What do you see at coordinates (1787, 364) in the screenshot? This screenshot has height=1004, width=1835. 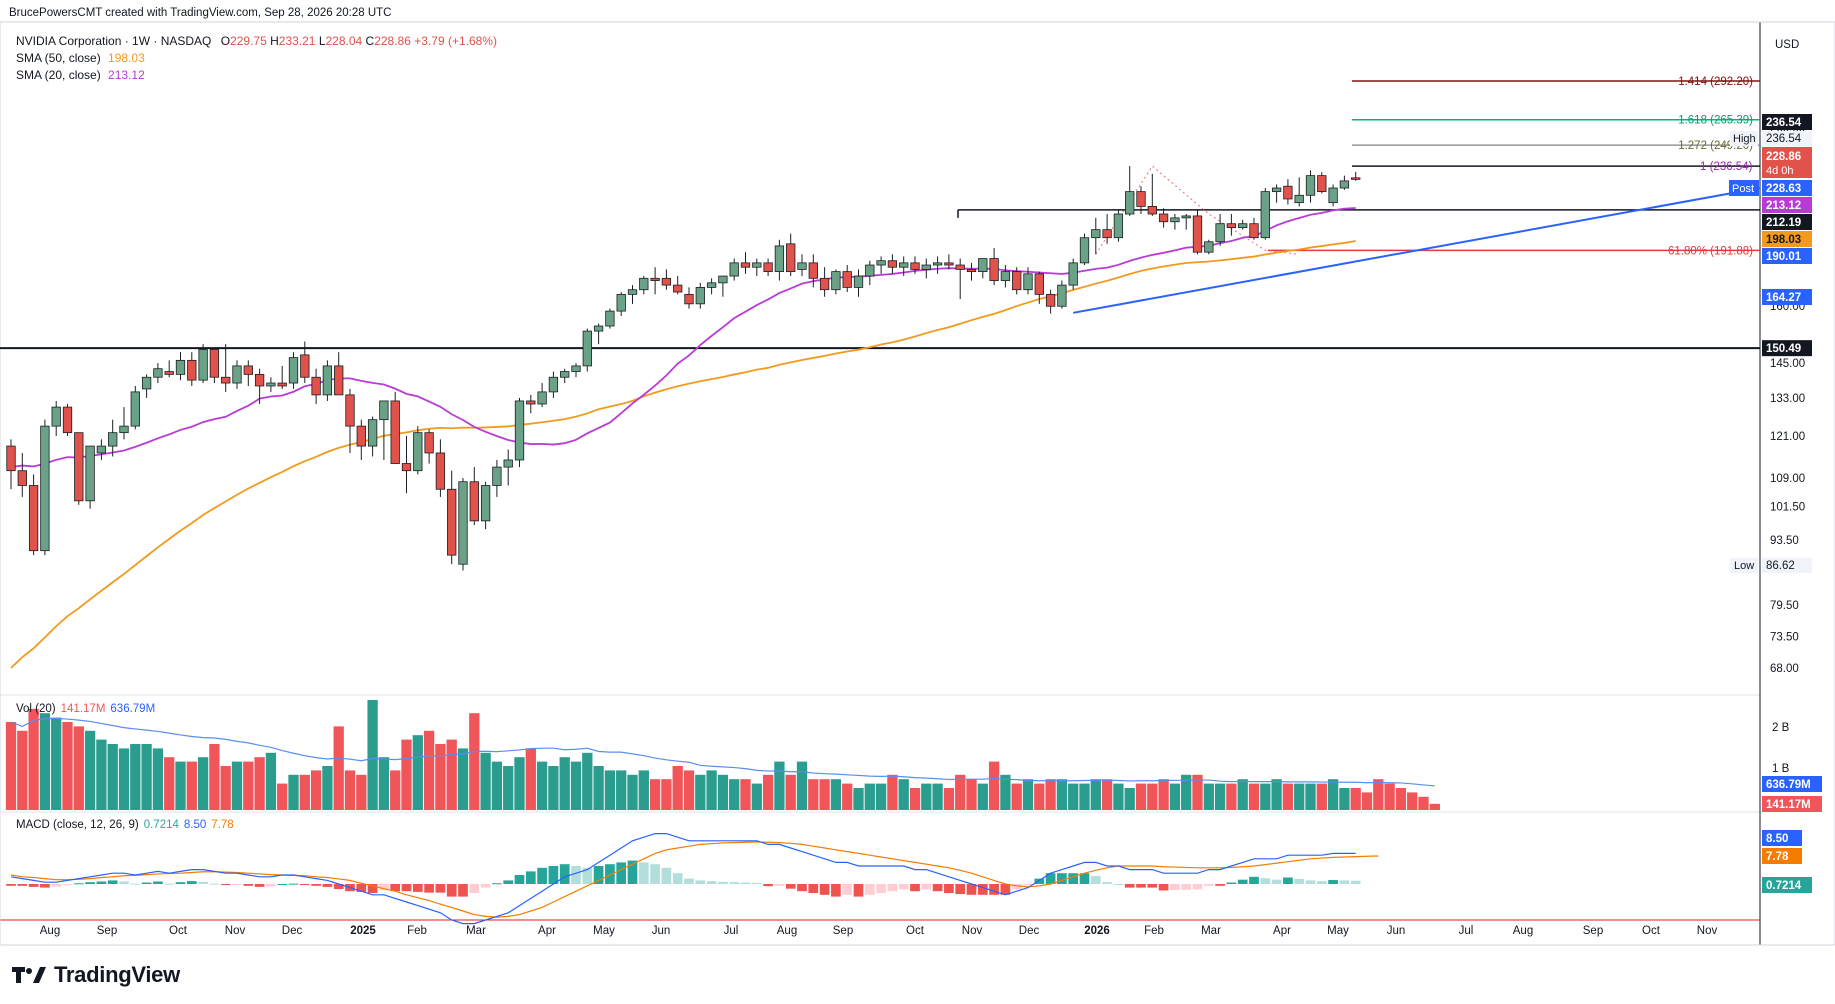 I see `price-tick-label: 145.00` at bounding box center [1787, 364].